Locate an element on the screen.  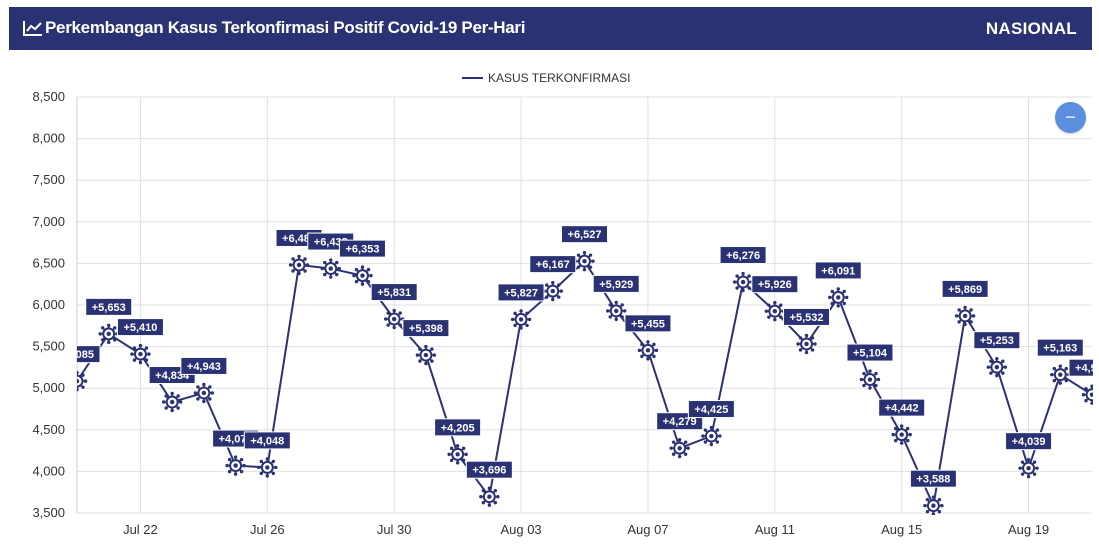
y-tick-label: 4,500 is located at coordinates (48, 429).